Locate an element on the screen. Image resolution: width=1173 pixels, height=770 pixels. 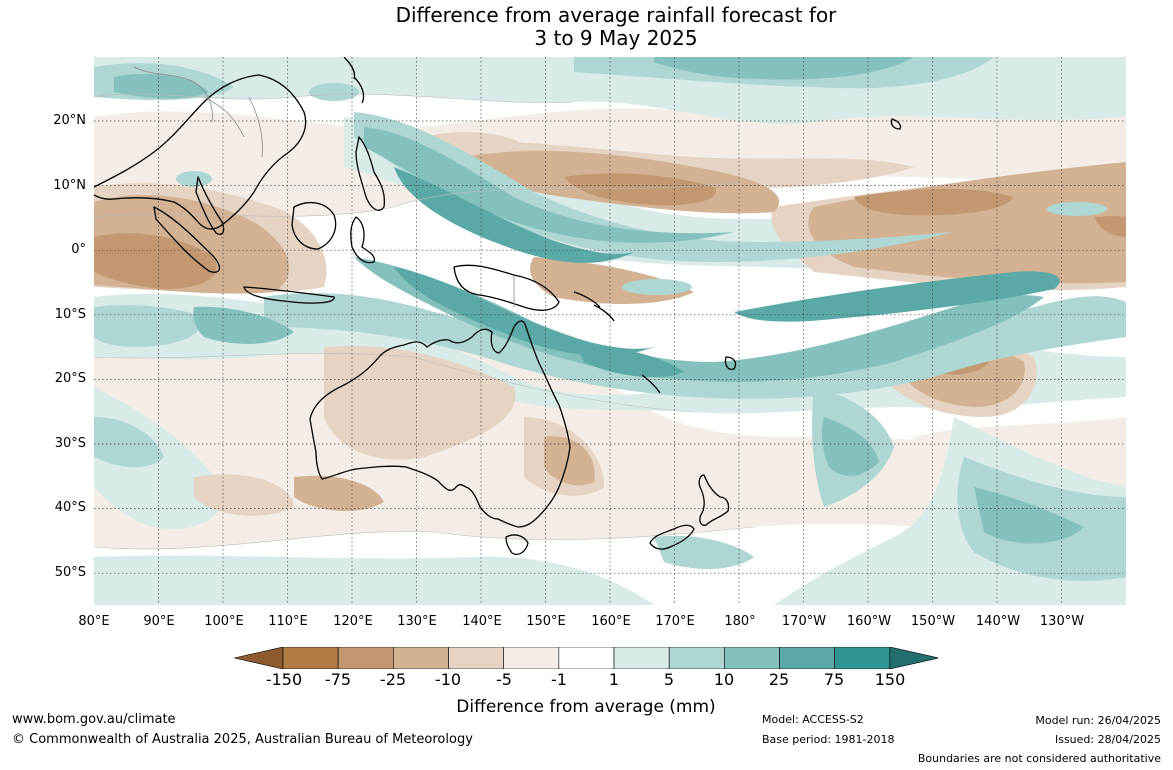
sulawesi-coastline is located at coordinates (362, 240).